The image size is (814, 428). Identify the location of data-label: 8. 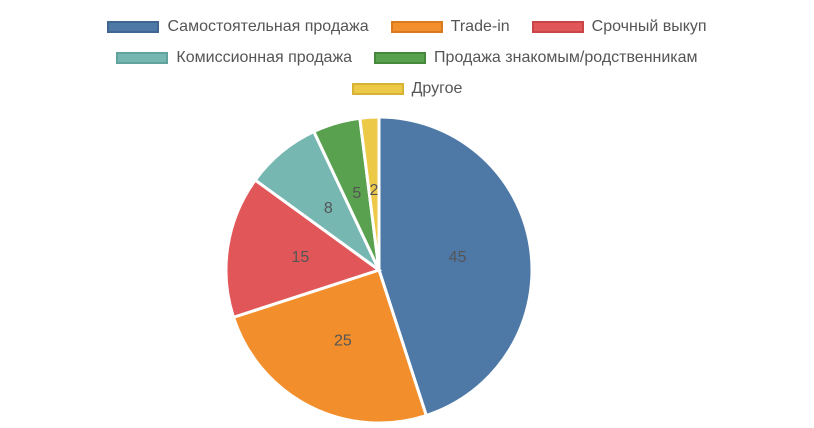
(328, 208).